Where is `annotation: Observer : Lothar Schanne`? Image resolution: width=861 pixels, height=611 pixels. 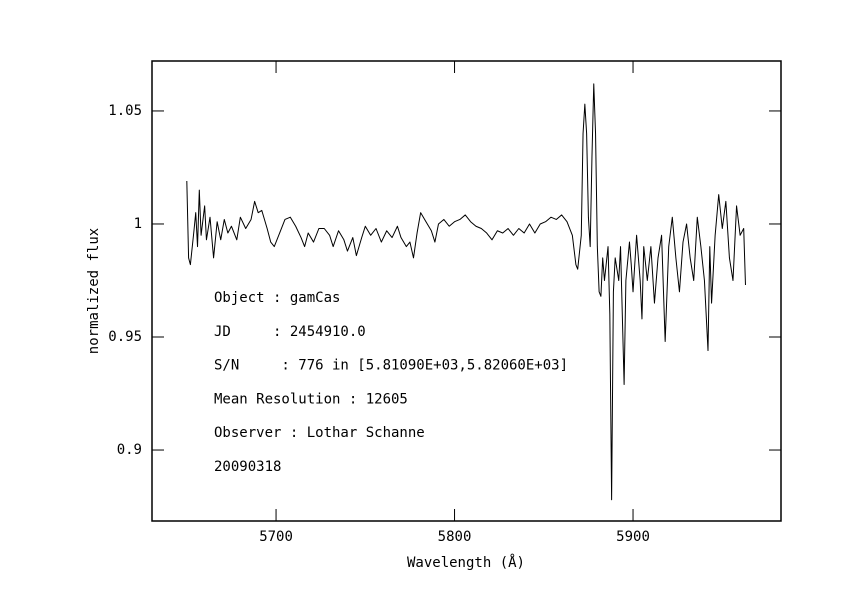
annotation: Observer : Lothar Schanne is located at coordinates (319, 433).